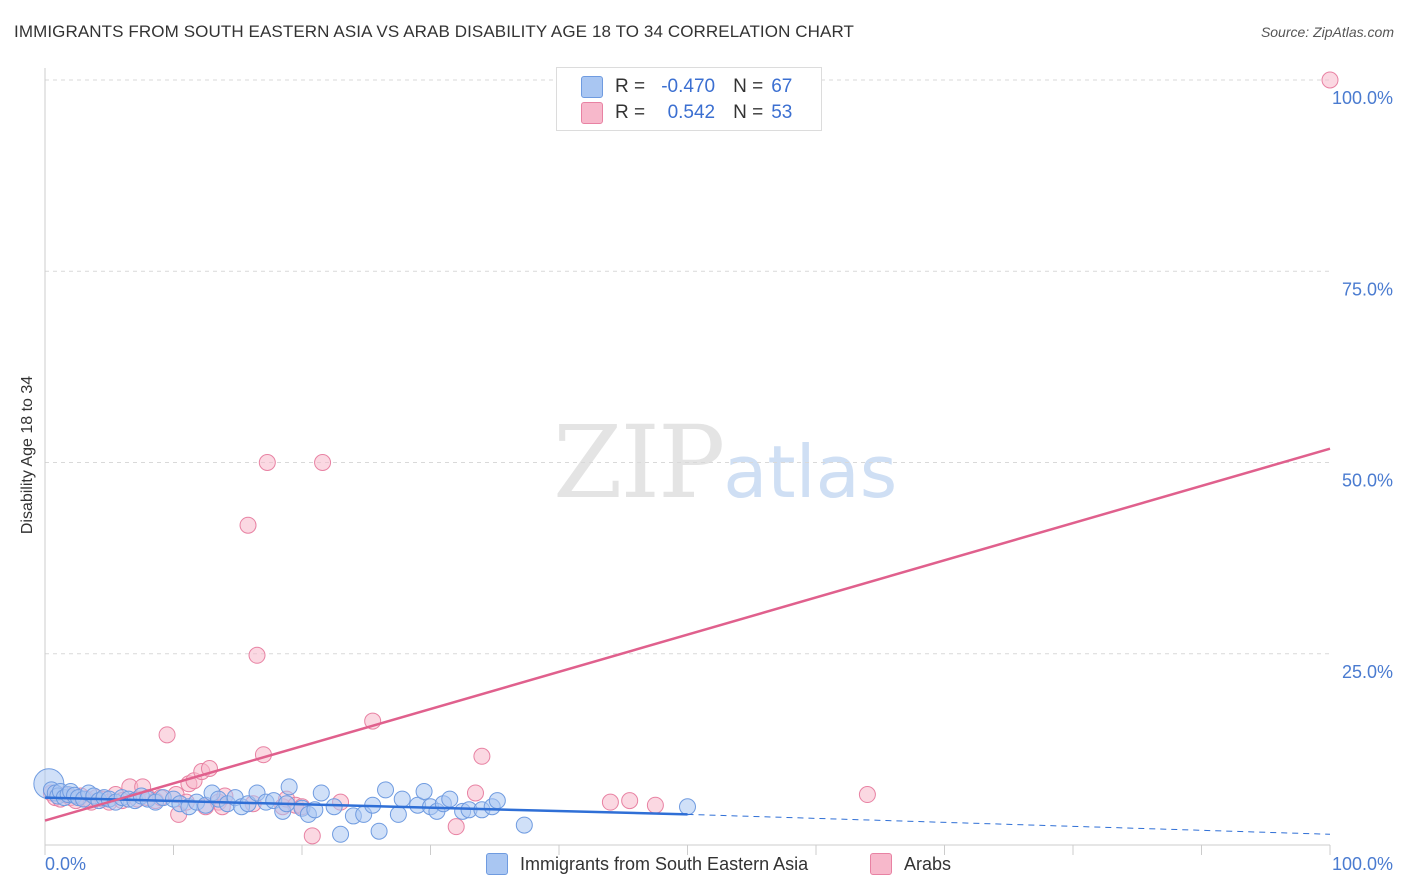 This screenshot has height=892, width=1406. I want to click on r-value: -0.470, so click(688, 86).